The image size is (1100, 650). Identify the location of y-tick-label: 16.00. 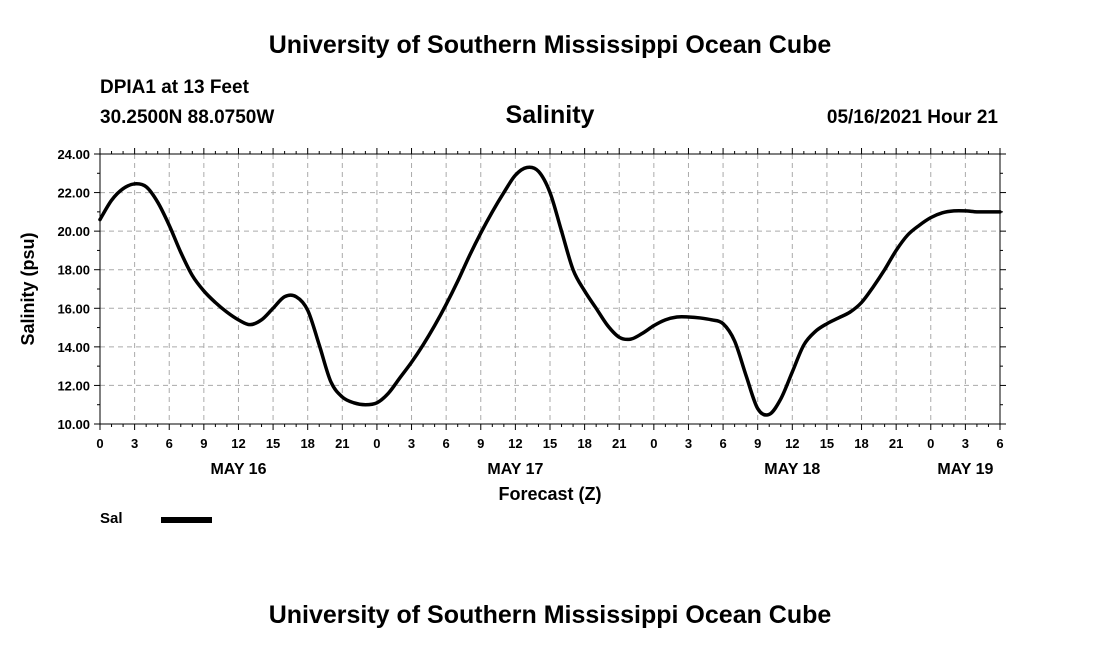
(73, 308).